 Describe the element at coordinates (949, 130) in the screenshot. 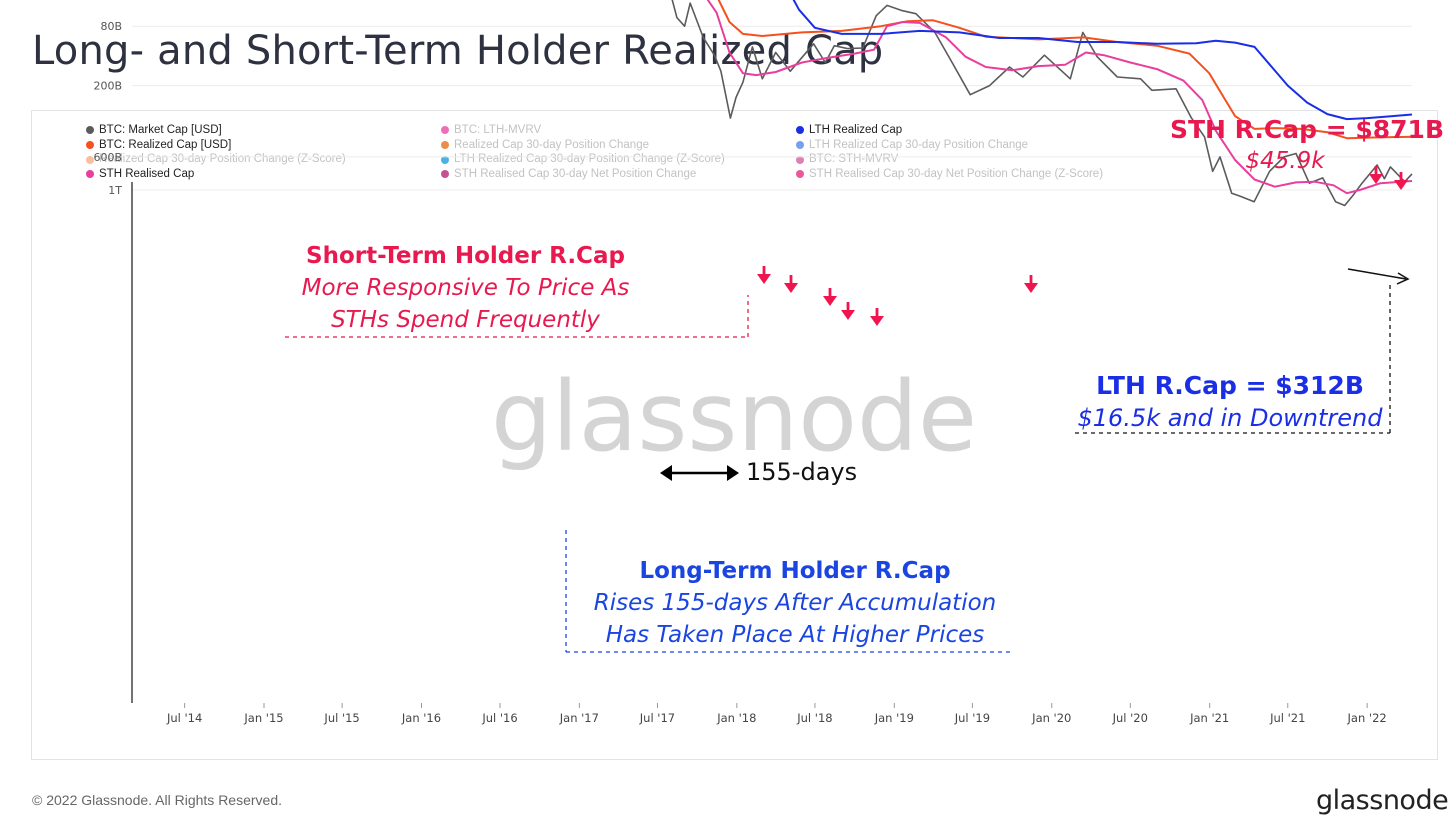

I see `legend-item: LTH Realized Cap` at that location.